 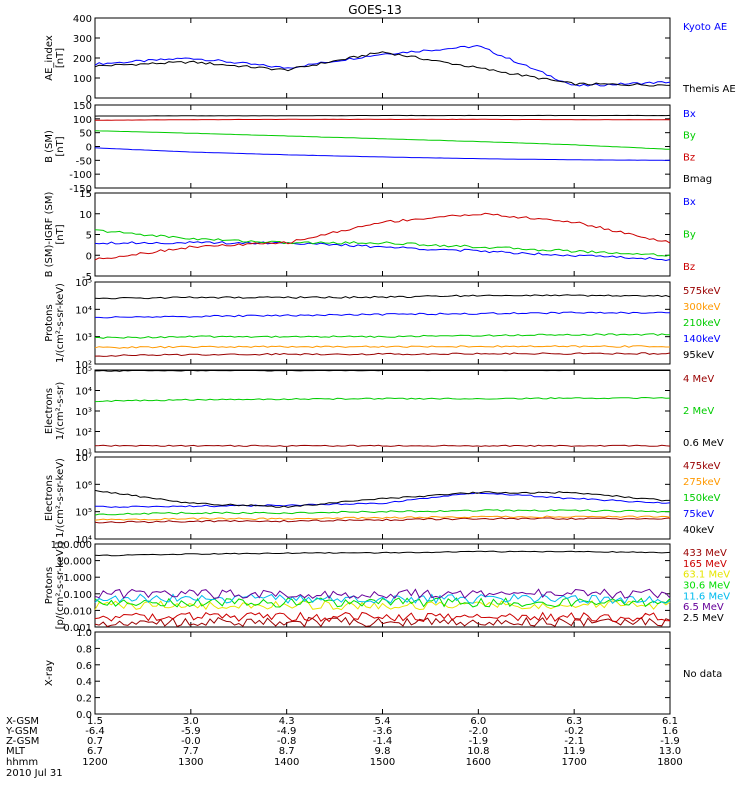 What do you see at coordinates (702, 482) in the screenshot?
I see `legend-entry: 275keV` at bounding box center [702, 482].